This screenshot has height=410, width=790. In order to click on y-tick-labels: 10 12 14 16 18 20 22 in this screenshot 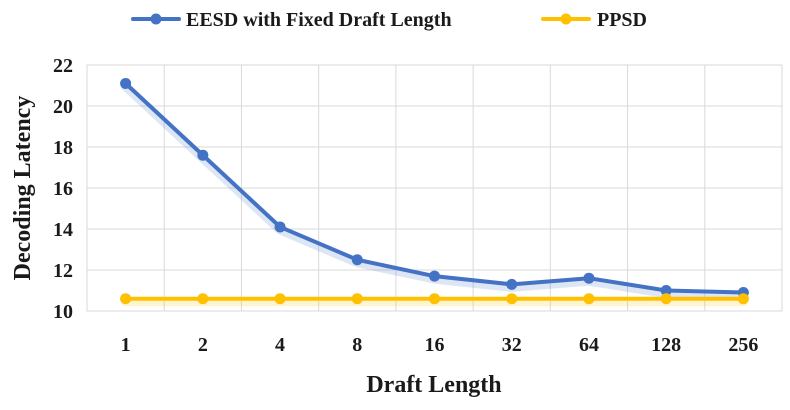, I will do `click(63, 189)`.